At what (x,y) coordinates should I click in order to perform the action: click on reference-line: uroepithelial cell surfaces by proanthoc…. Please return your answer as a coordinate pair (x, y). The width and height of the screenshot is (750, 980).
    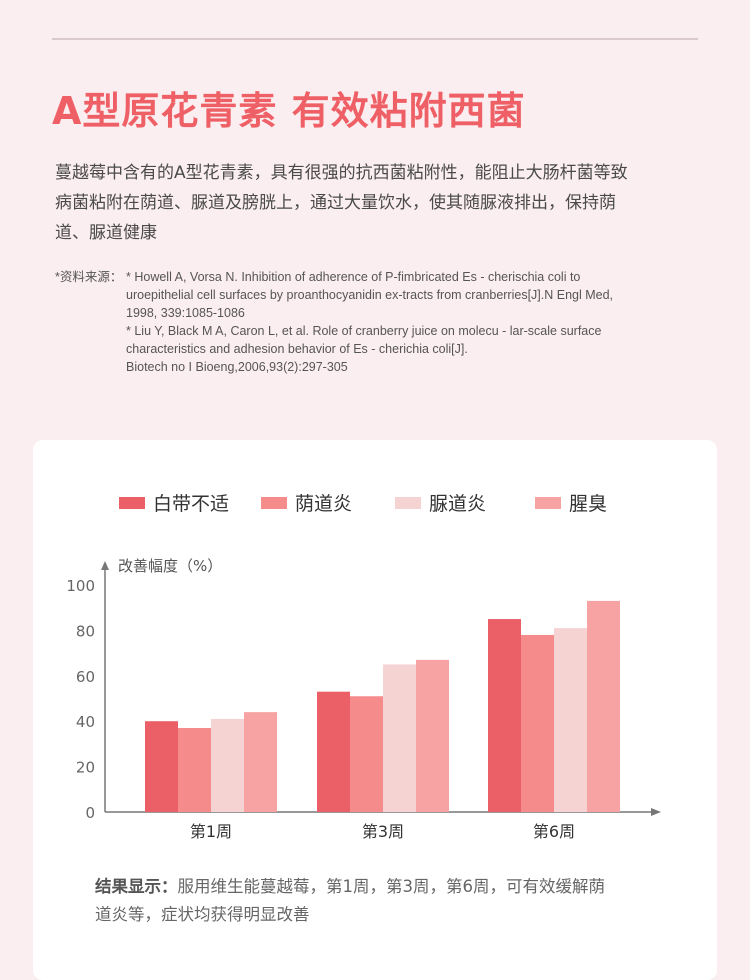
    Looking at the image, I should click on (370, 295).